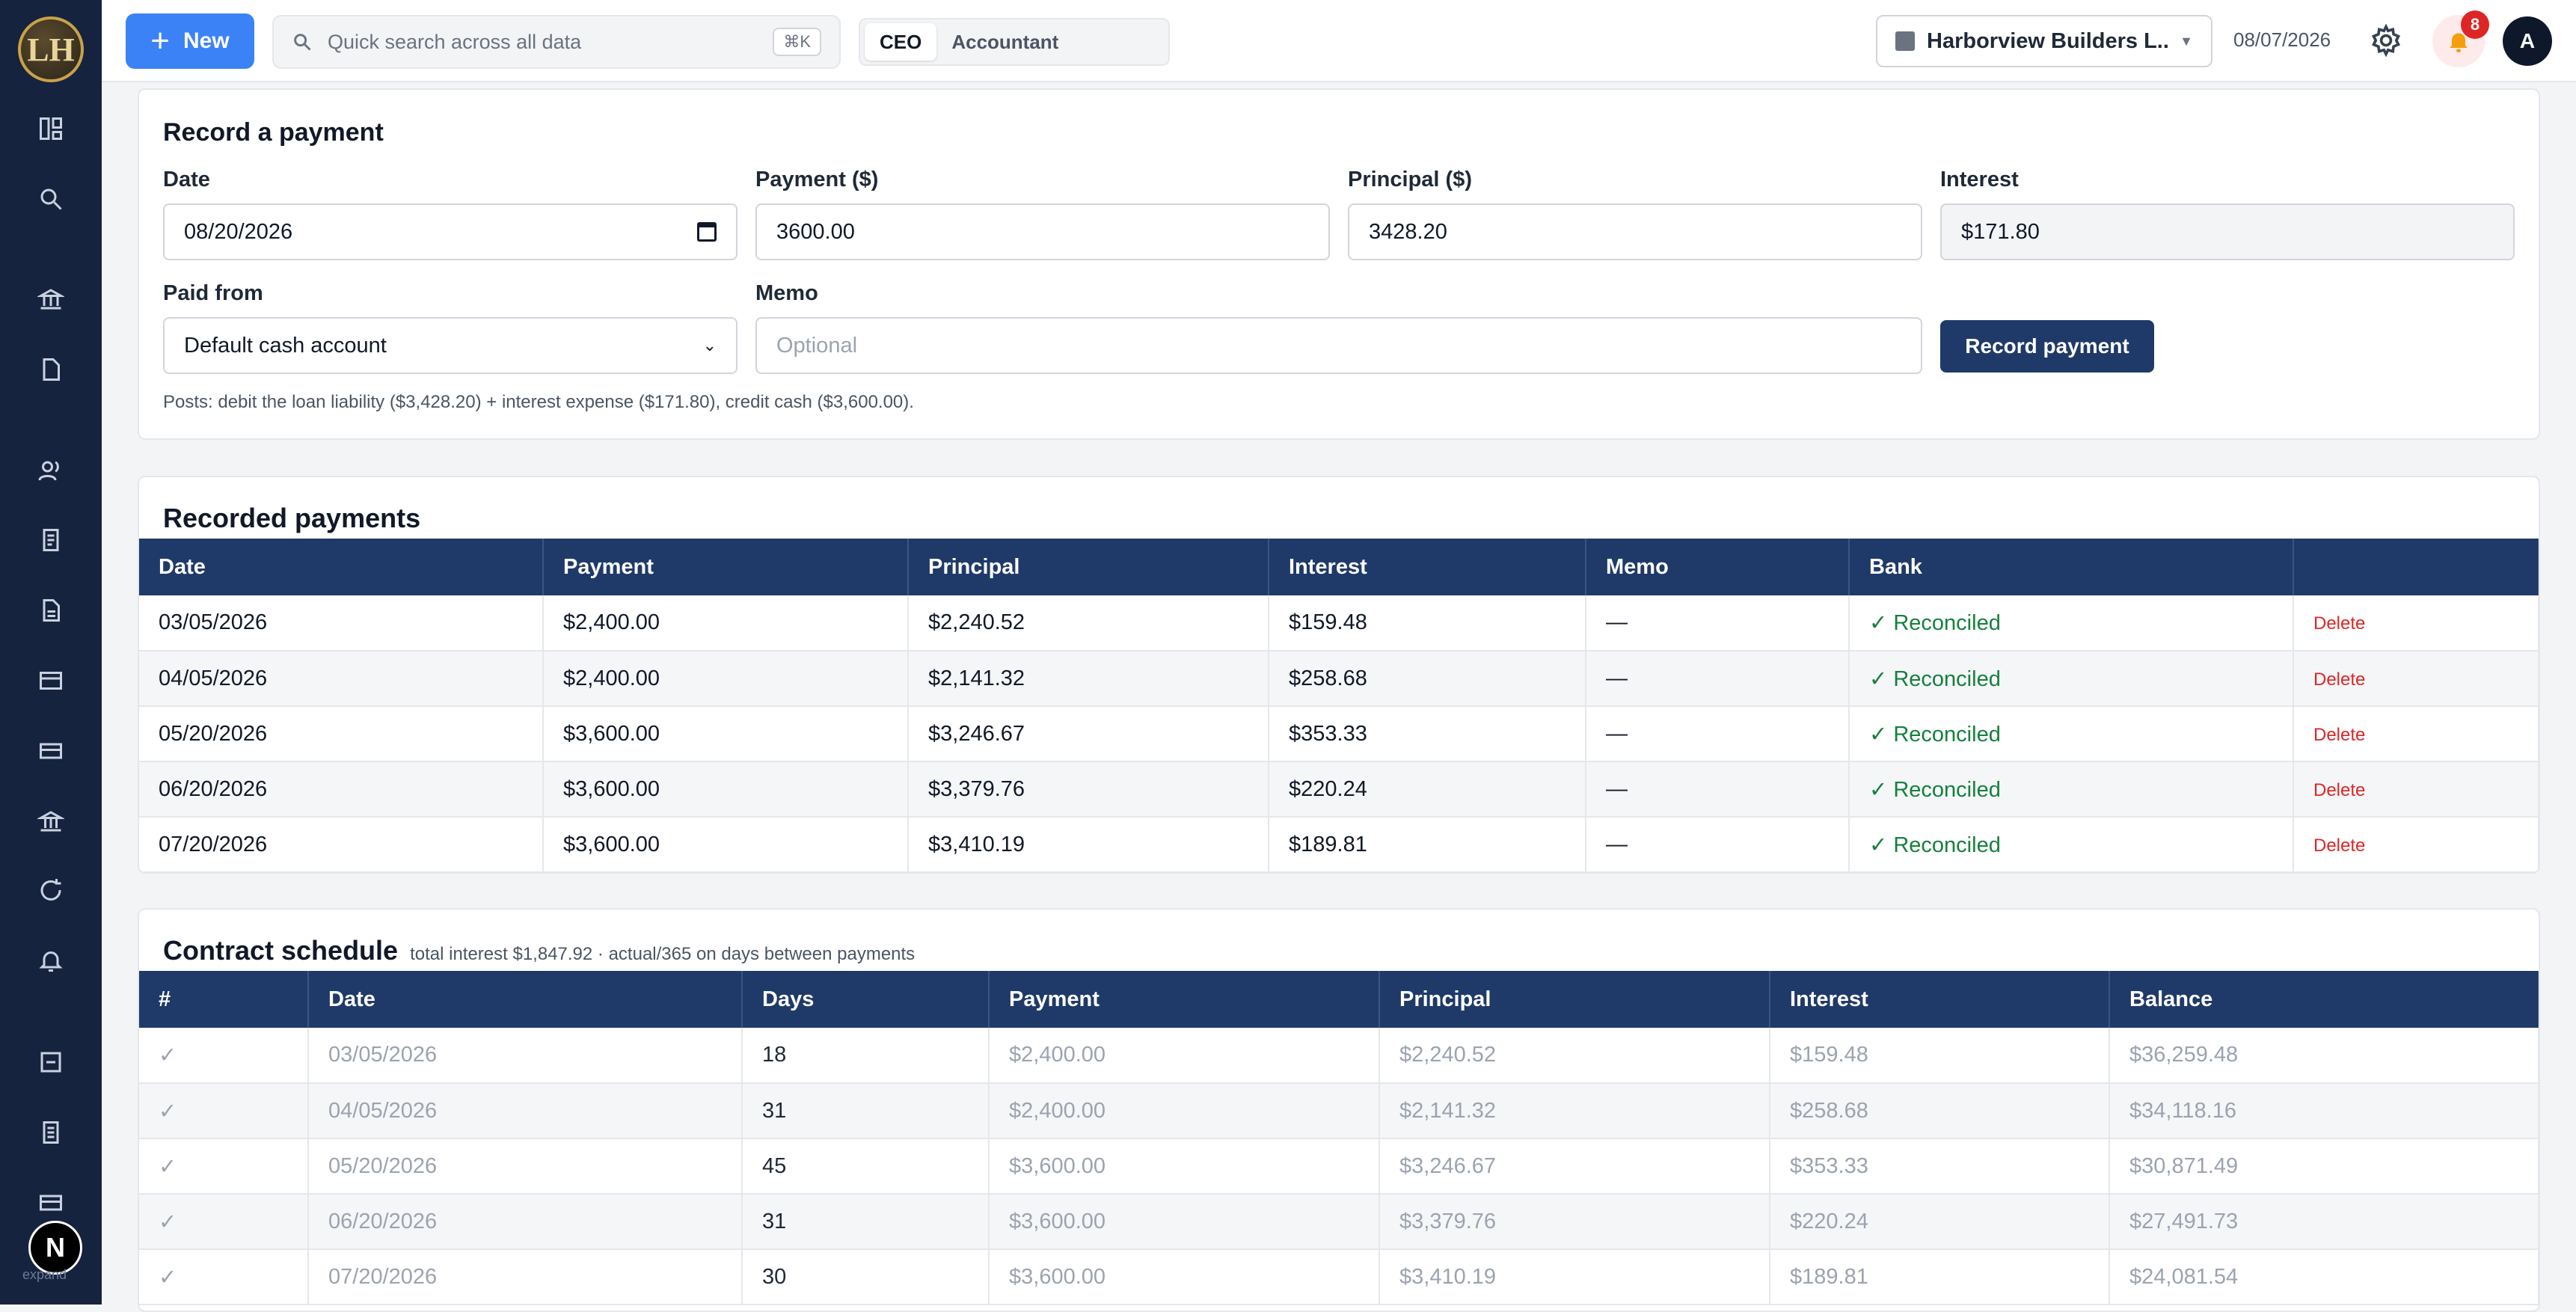 Image resolution: width=2576 pixels, height=1312 pixels. I want to click on action-cell: Delete, so click(2416, 844).